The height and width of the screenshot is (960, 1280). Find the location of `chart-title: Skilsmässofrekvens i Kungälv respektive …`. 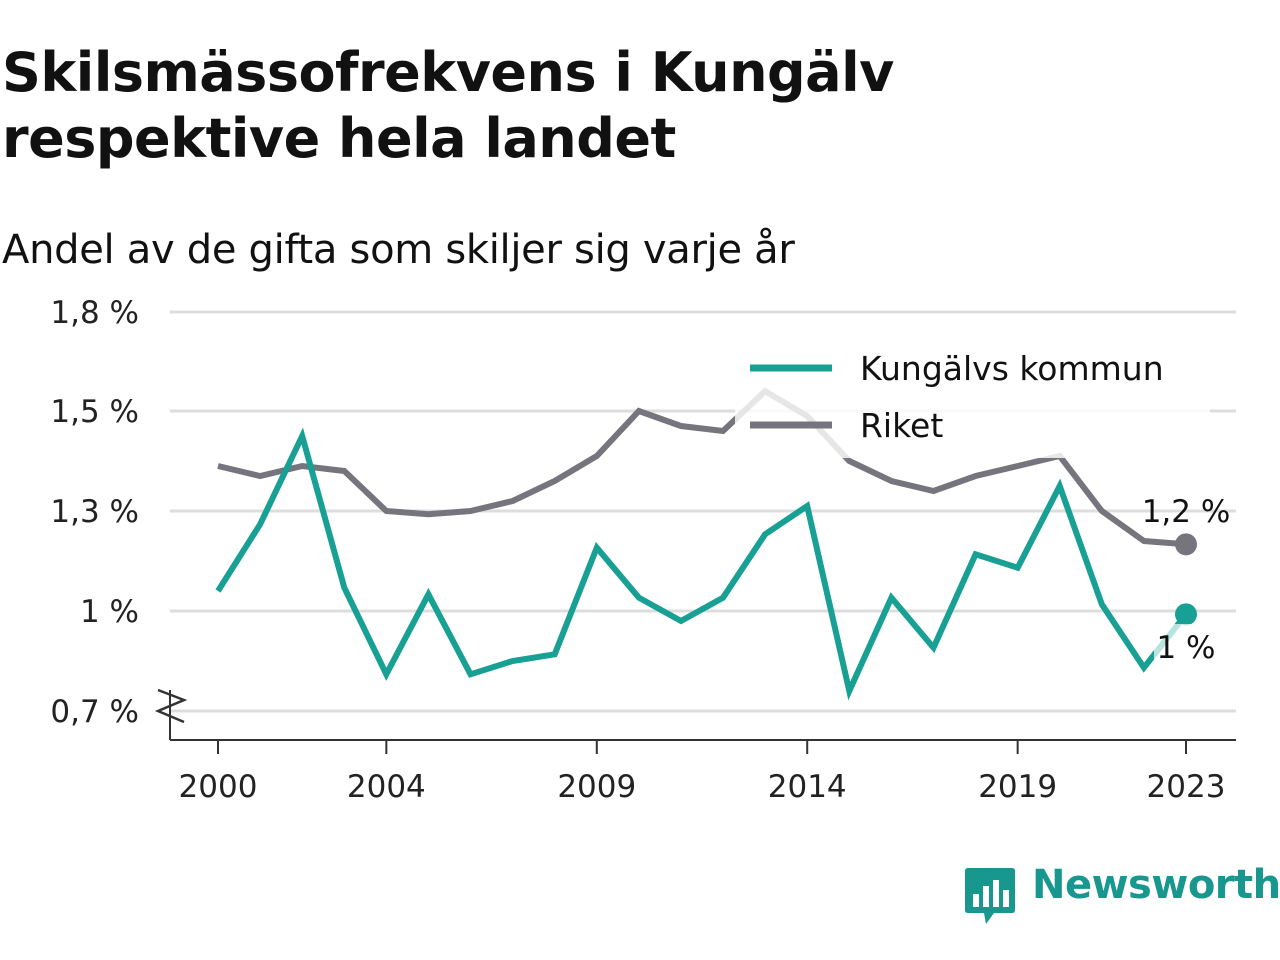

chart-title: Skilsmässofrekvens i Kungälv respektive … is located at coordinates (637, 106).